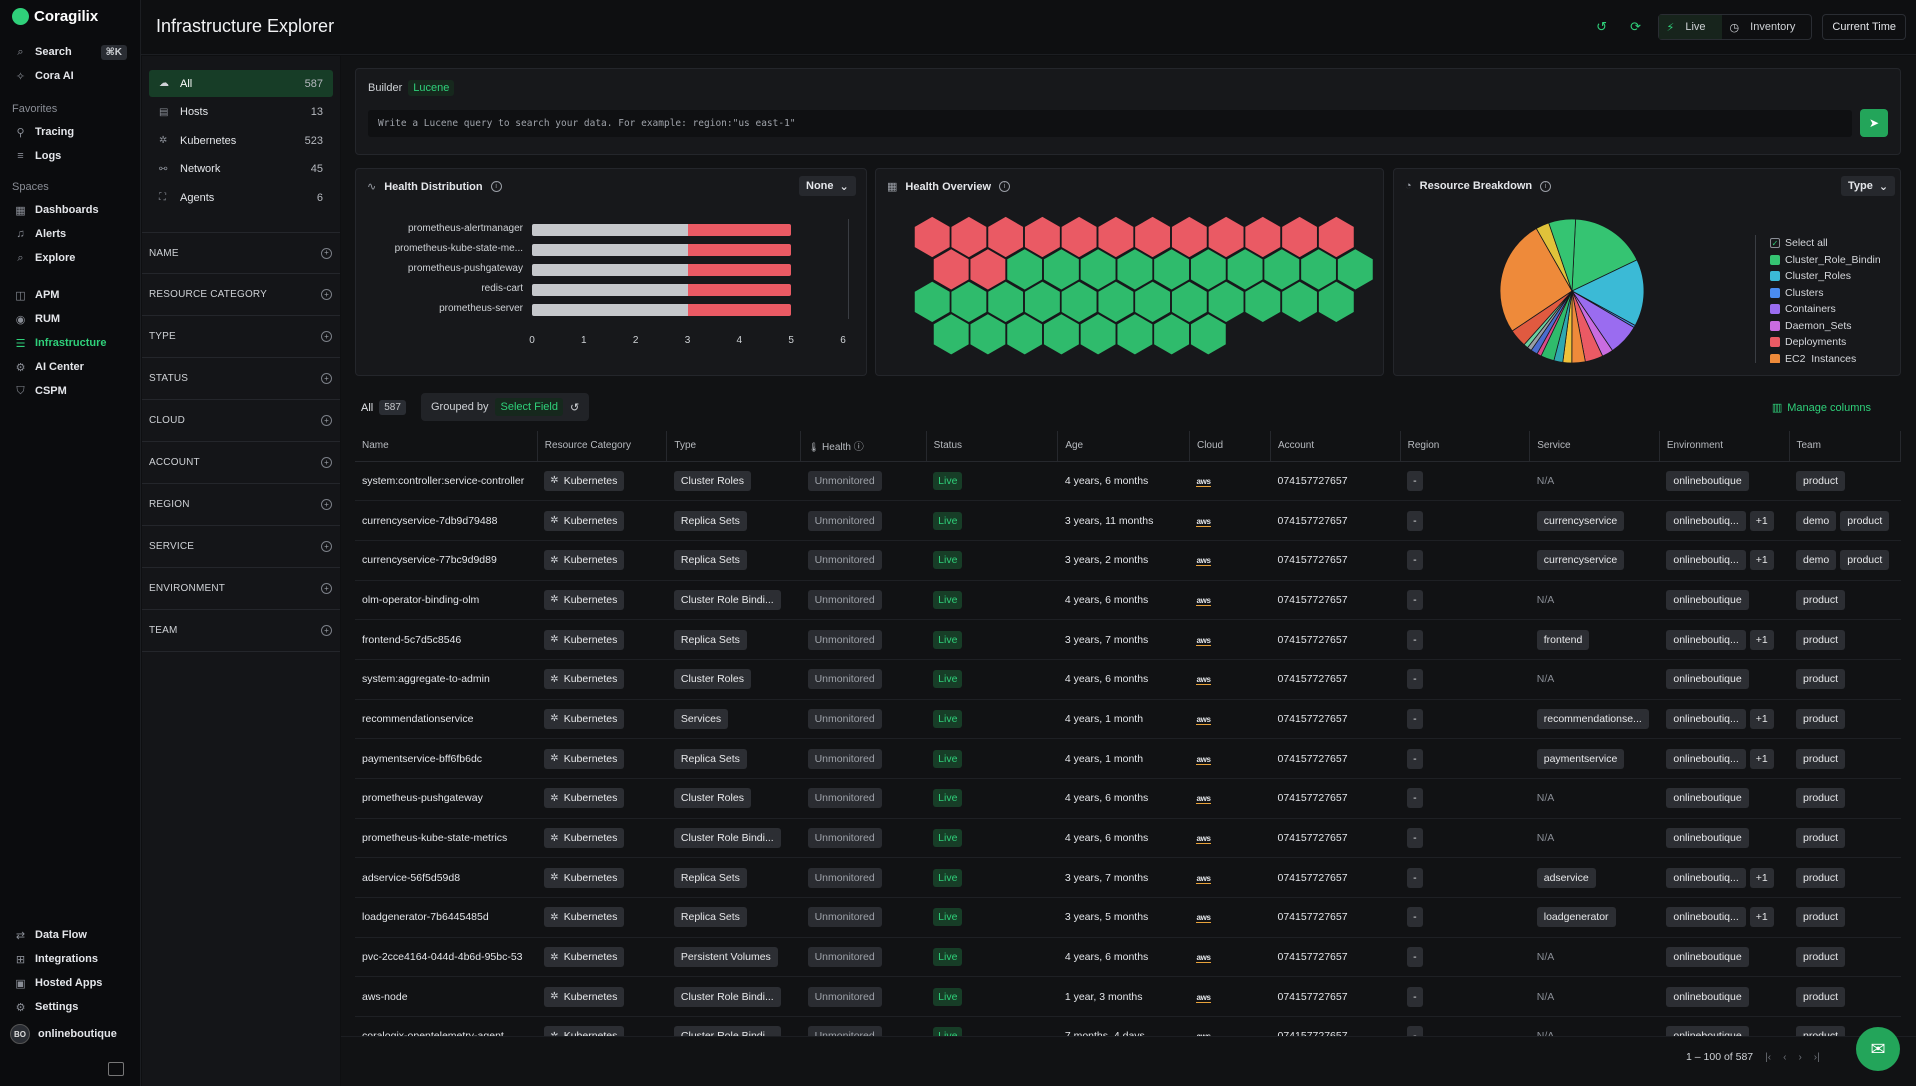 The width and height of the screenshot is (1916, 1086). What do you see at coordinates (241, 169) in the screenshot?
I see `category-network: ⚯ Network 45` at bounding box center [241, 169].